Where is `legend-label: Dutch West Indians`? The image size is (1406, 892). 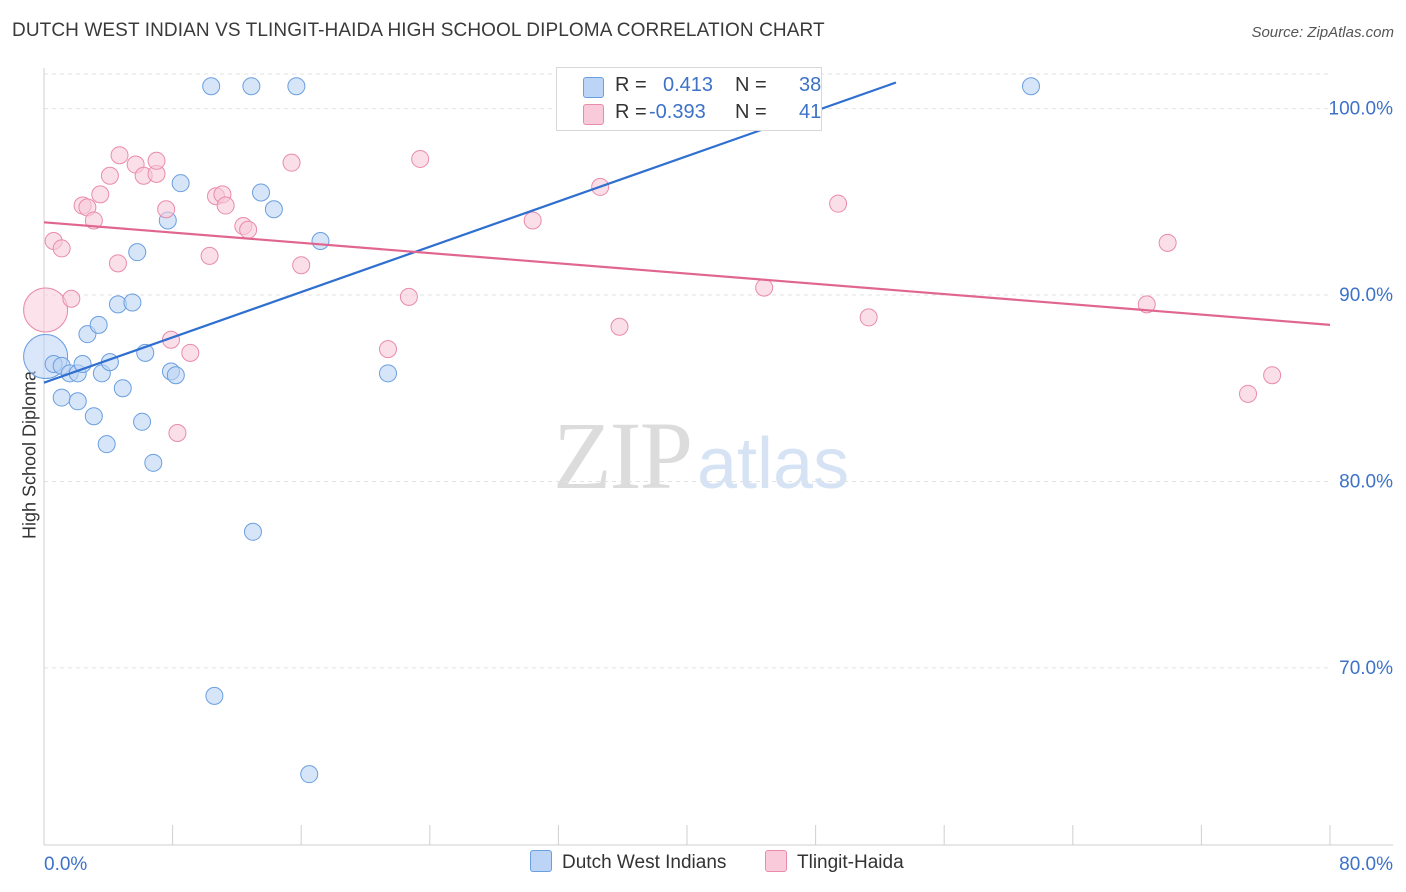
legend-label: Dutch West Indians is located at coordinates (644, 862).